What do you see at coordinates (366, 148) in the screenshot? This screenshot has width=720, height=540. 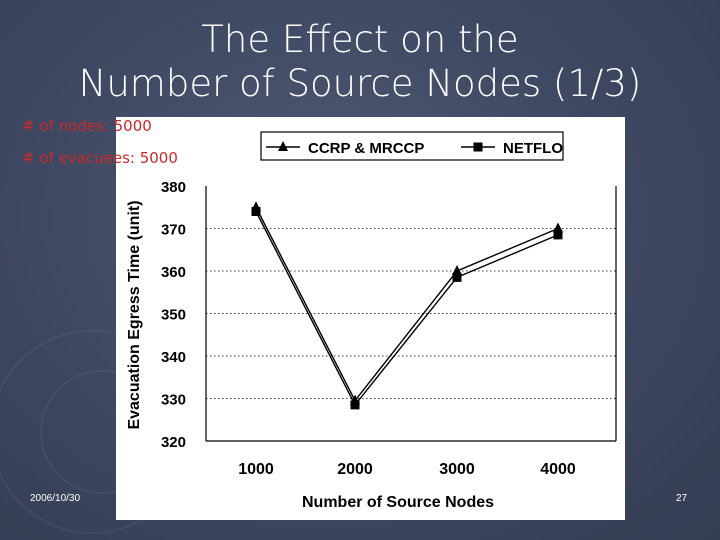 I see `legend-entry: CCRP & MRCCP` at bounding box center [366, 148].